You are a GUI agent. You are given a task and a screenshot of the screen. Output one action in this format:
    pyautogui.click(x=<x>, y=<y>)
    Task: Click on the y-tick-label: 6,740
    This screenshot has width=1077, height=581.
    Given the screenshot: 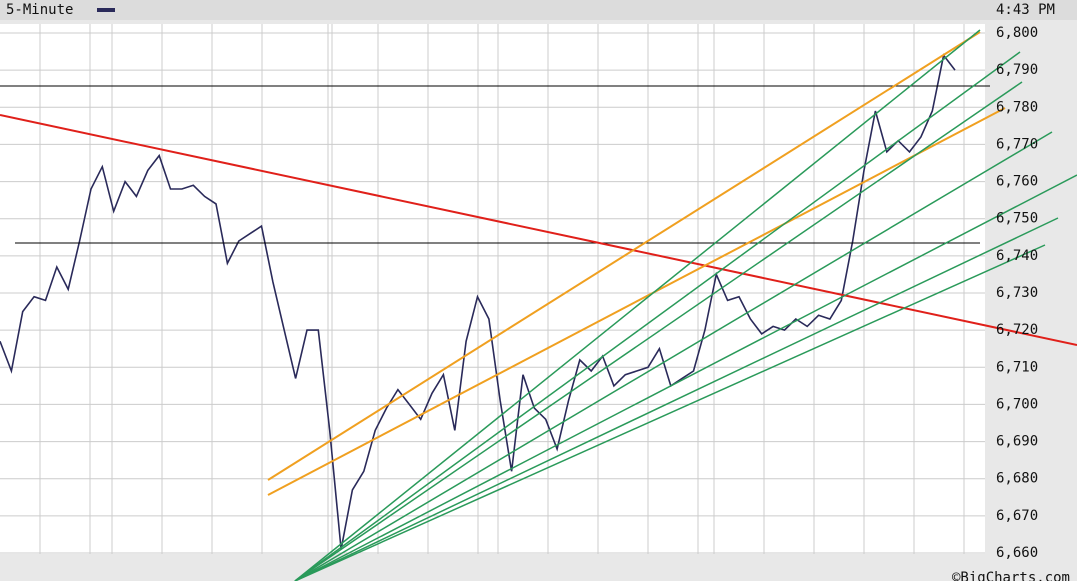 What is the action you would take?
    pyautogui.click(x=1017, y=256)
    